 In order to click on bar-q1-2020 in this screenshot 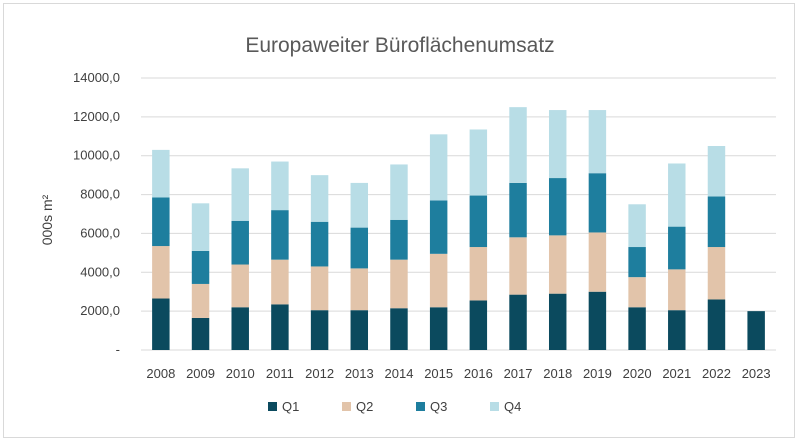, I will do `click(637, 328)`.